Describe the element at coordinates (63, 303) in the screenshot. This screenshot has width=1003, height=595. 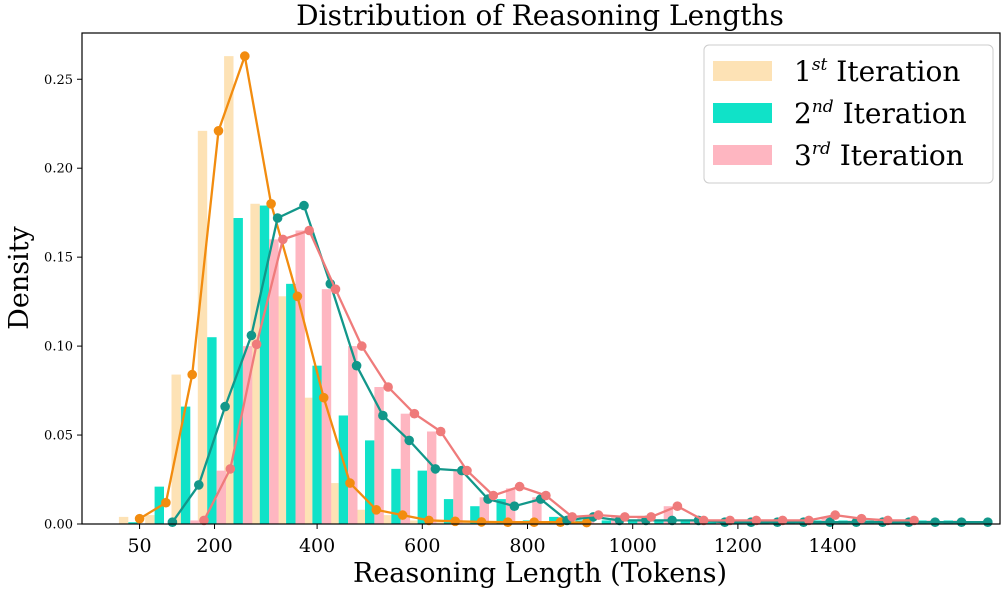
I see `y-axis-ticks: 0.00 0.05 0.10 0.15 0.20 0.25` at that location.